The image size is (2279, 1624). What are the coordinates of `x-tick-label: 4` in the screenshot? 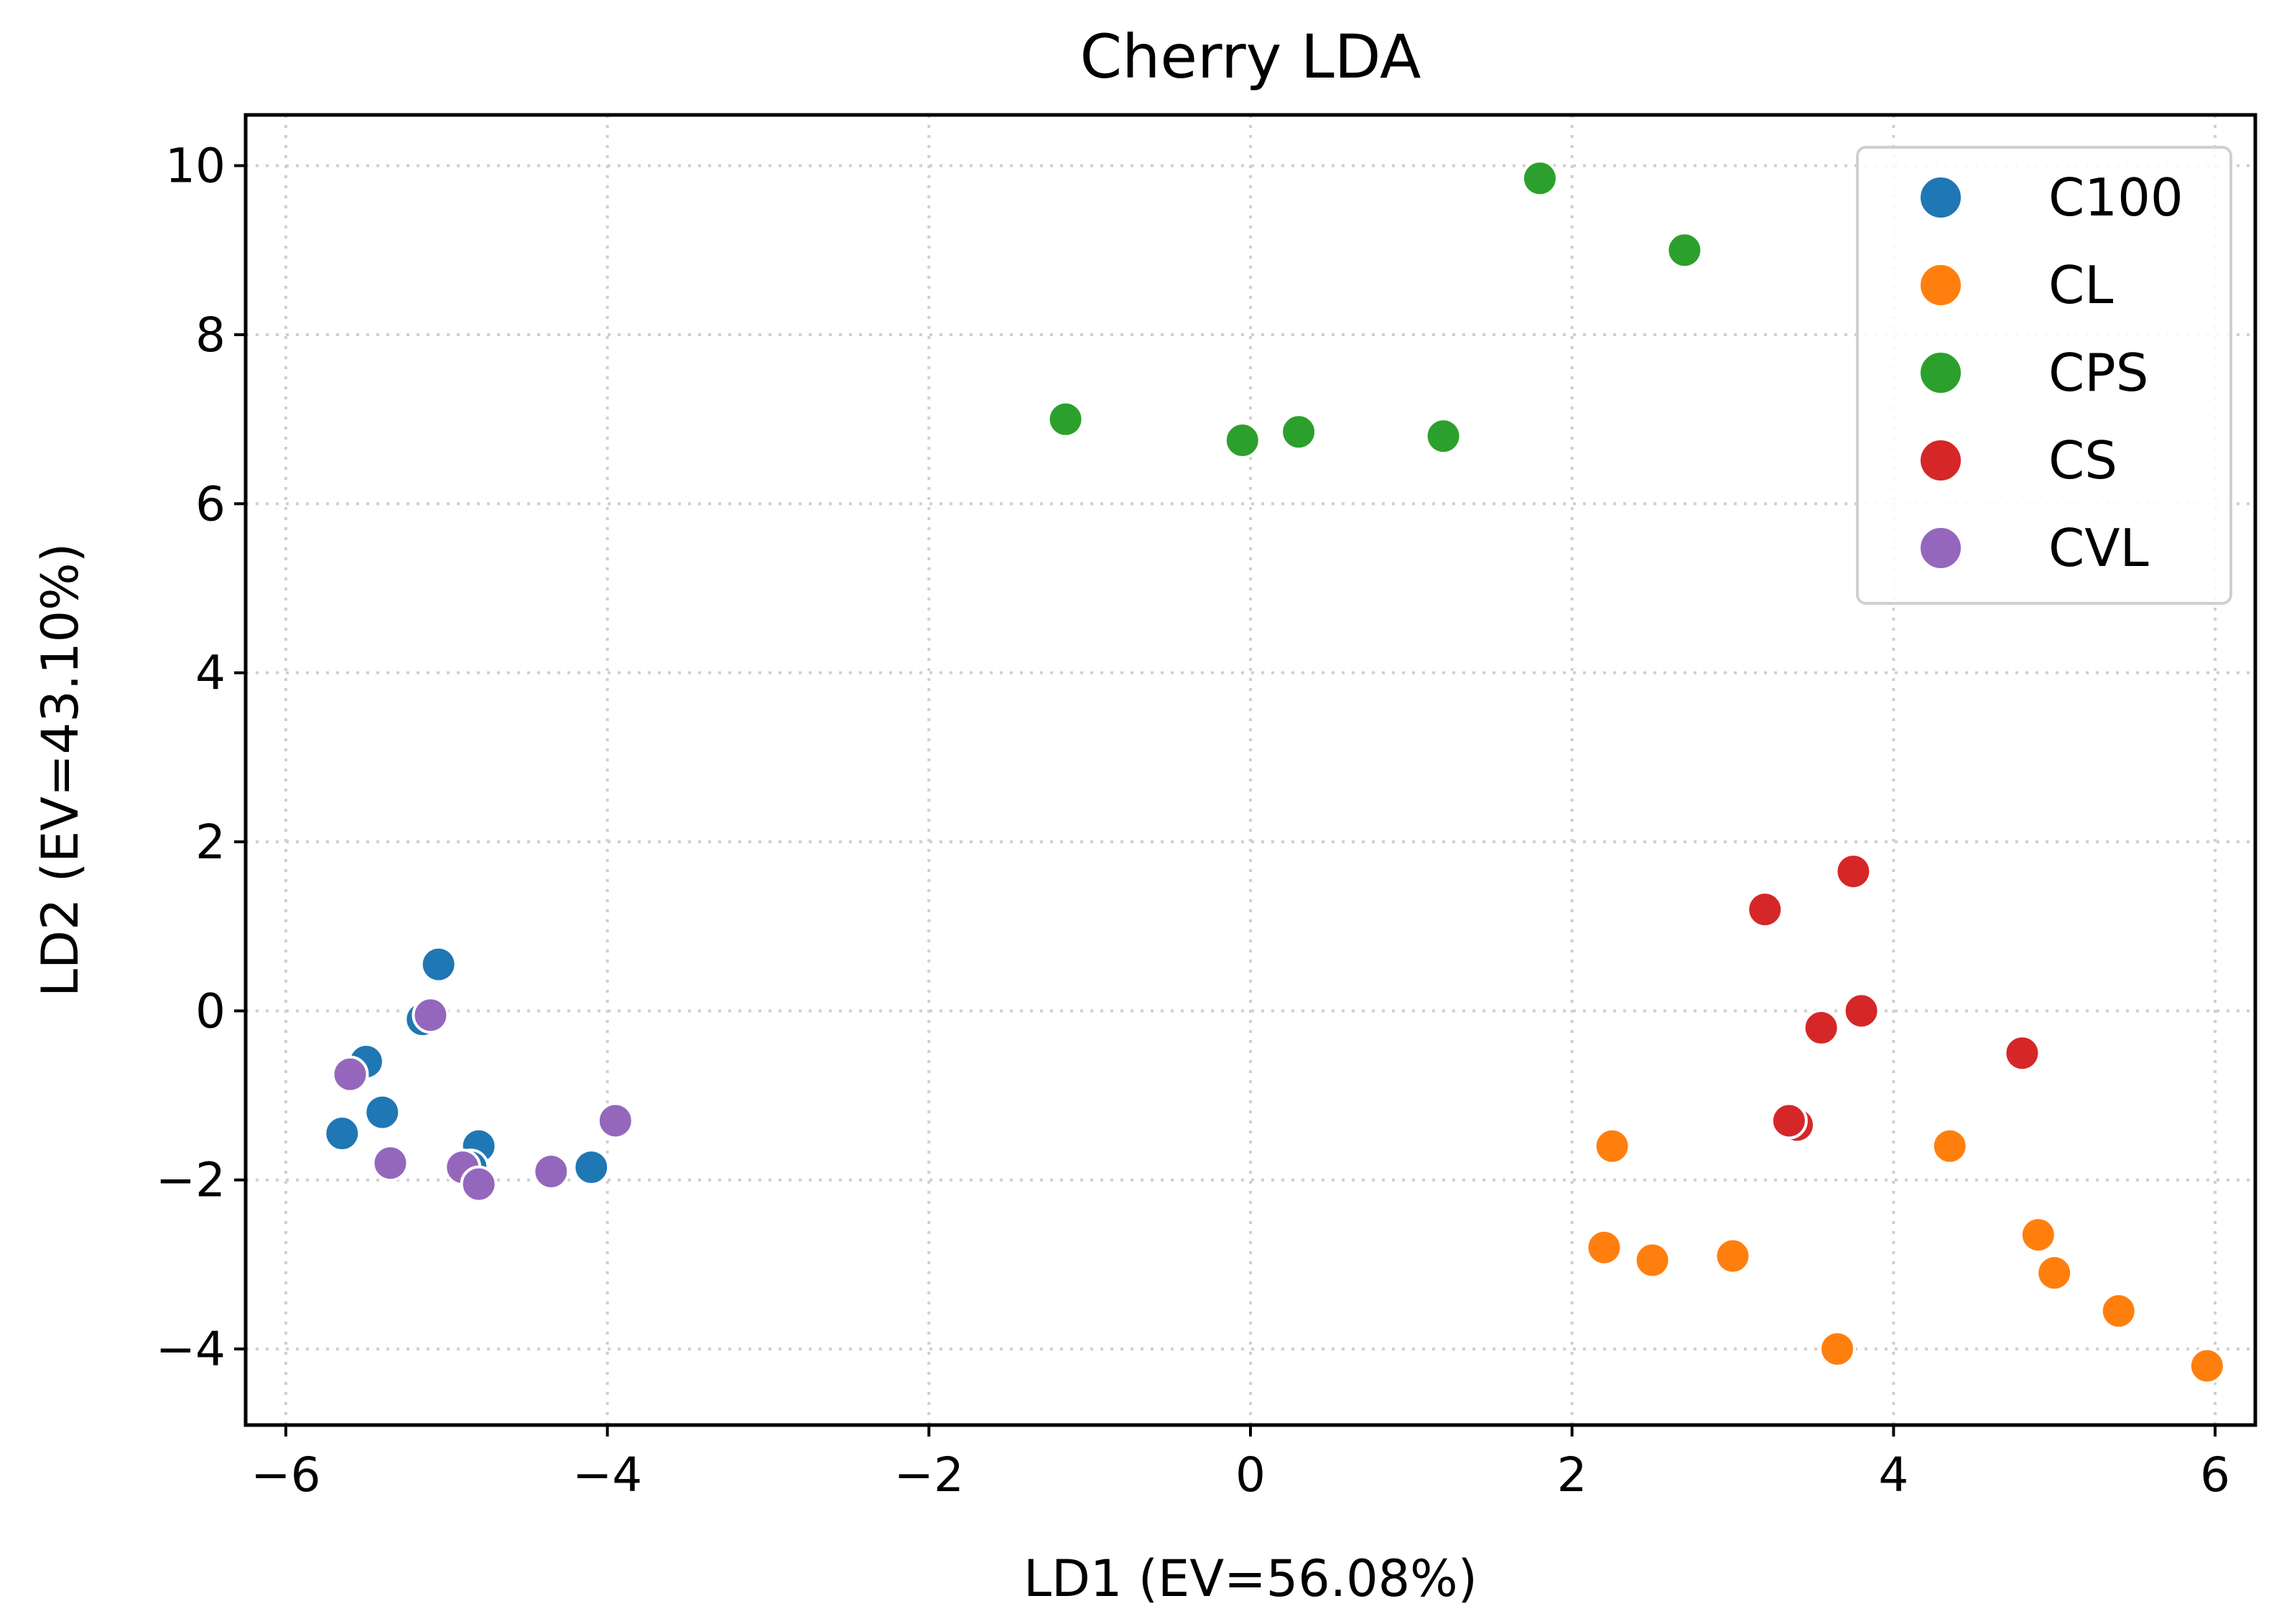 It's located at (1893, 1475).